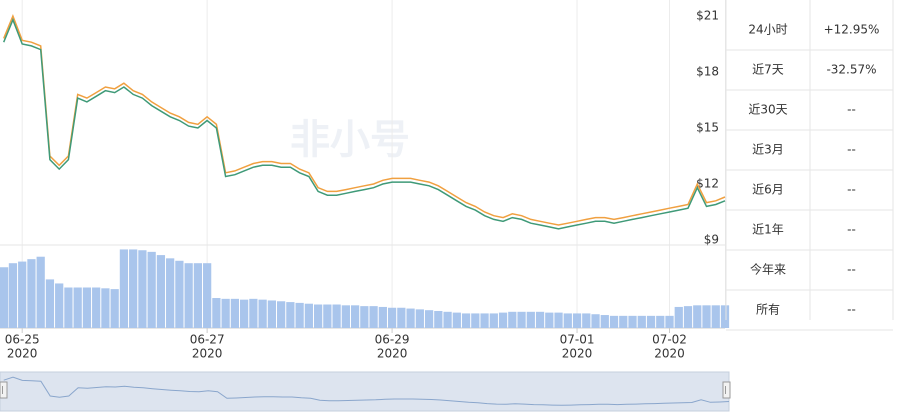 The height and width of the screenshot is (417, 902). I want to click on y-tick-label: $12, so click(707, 183).